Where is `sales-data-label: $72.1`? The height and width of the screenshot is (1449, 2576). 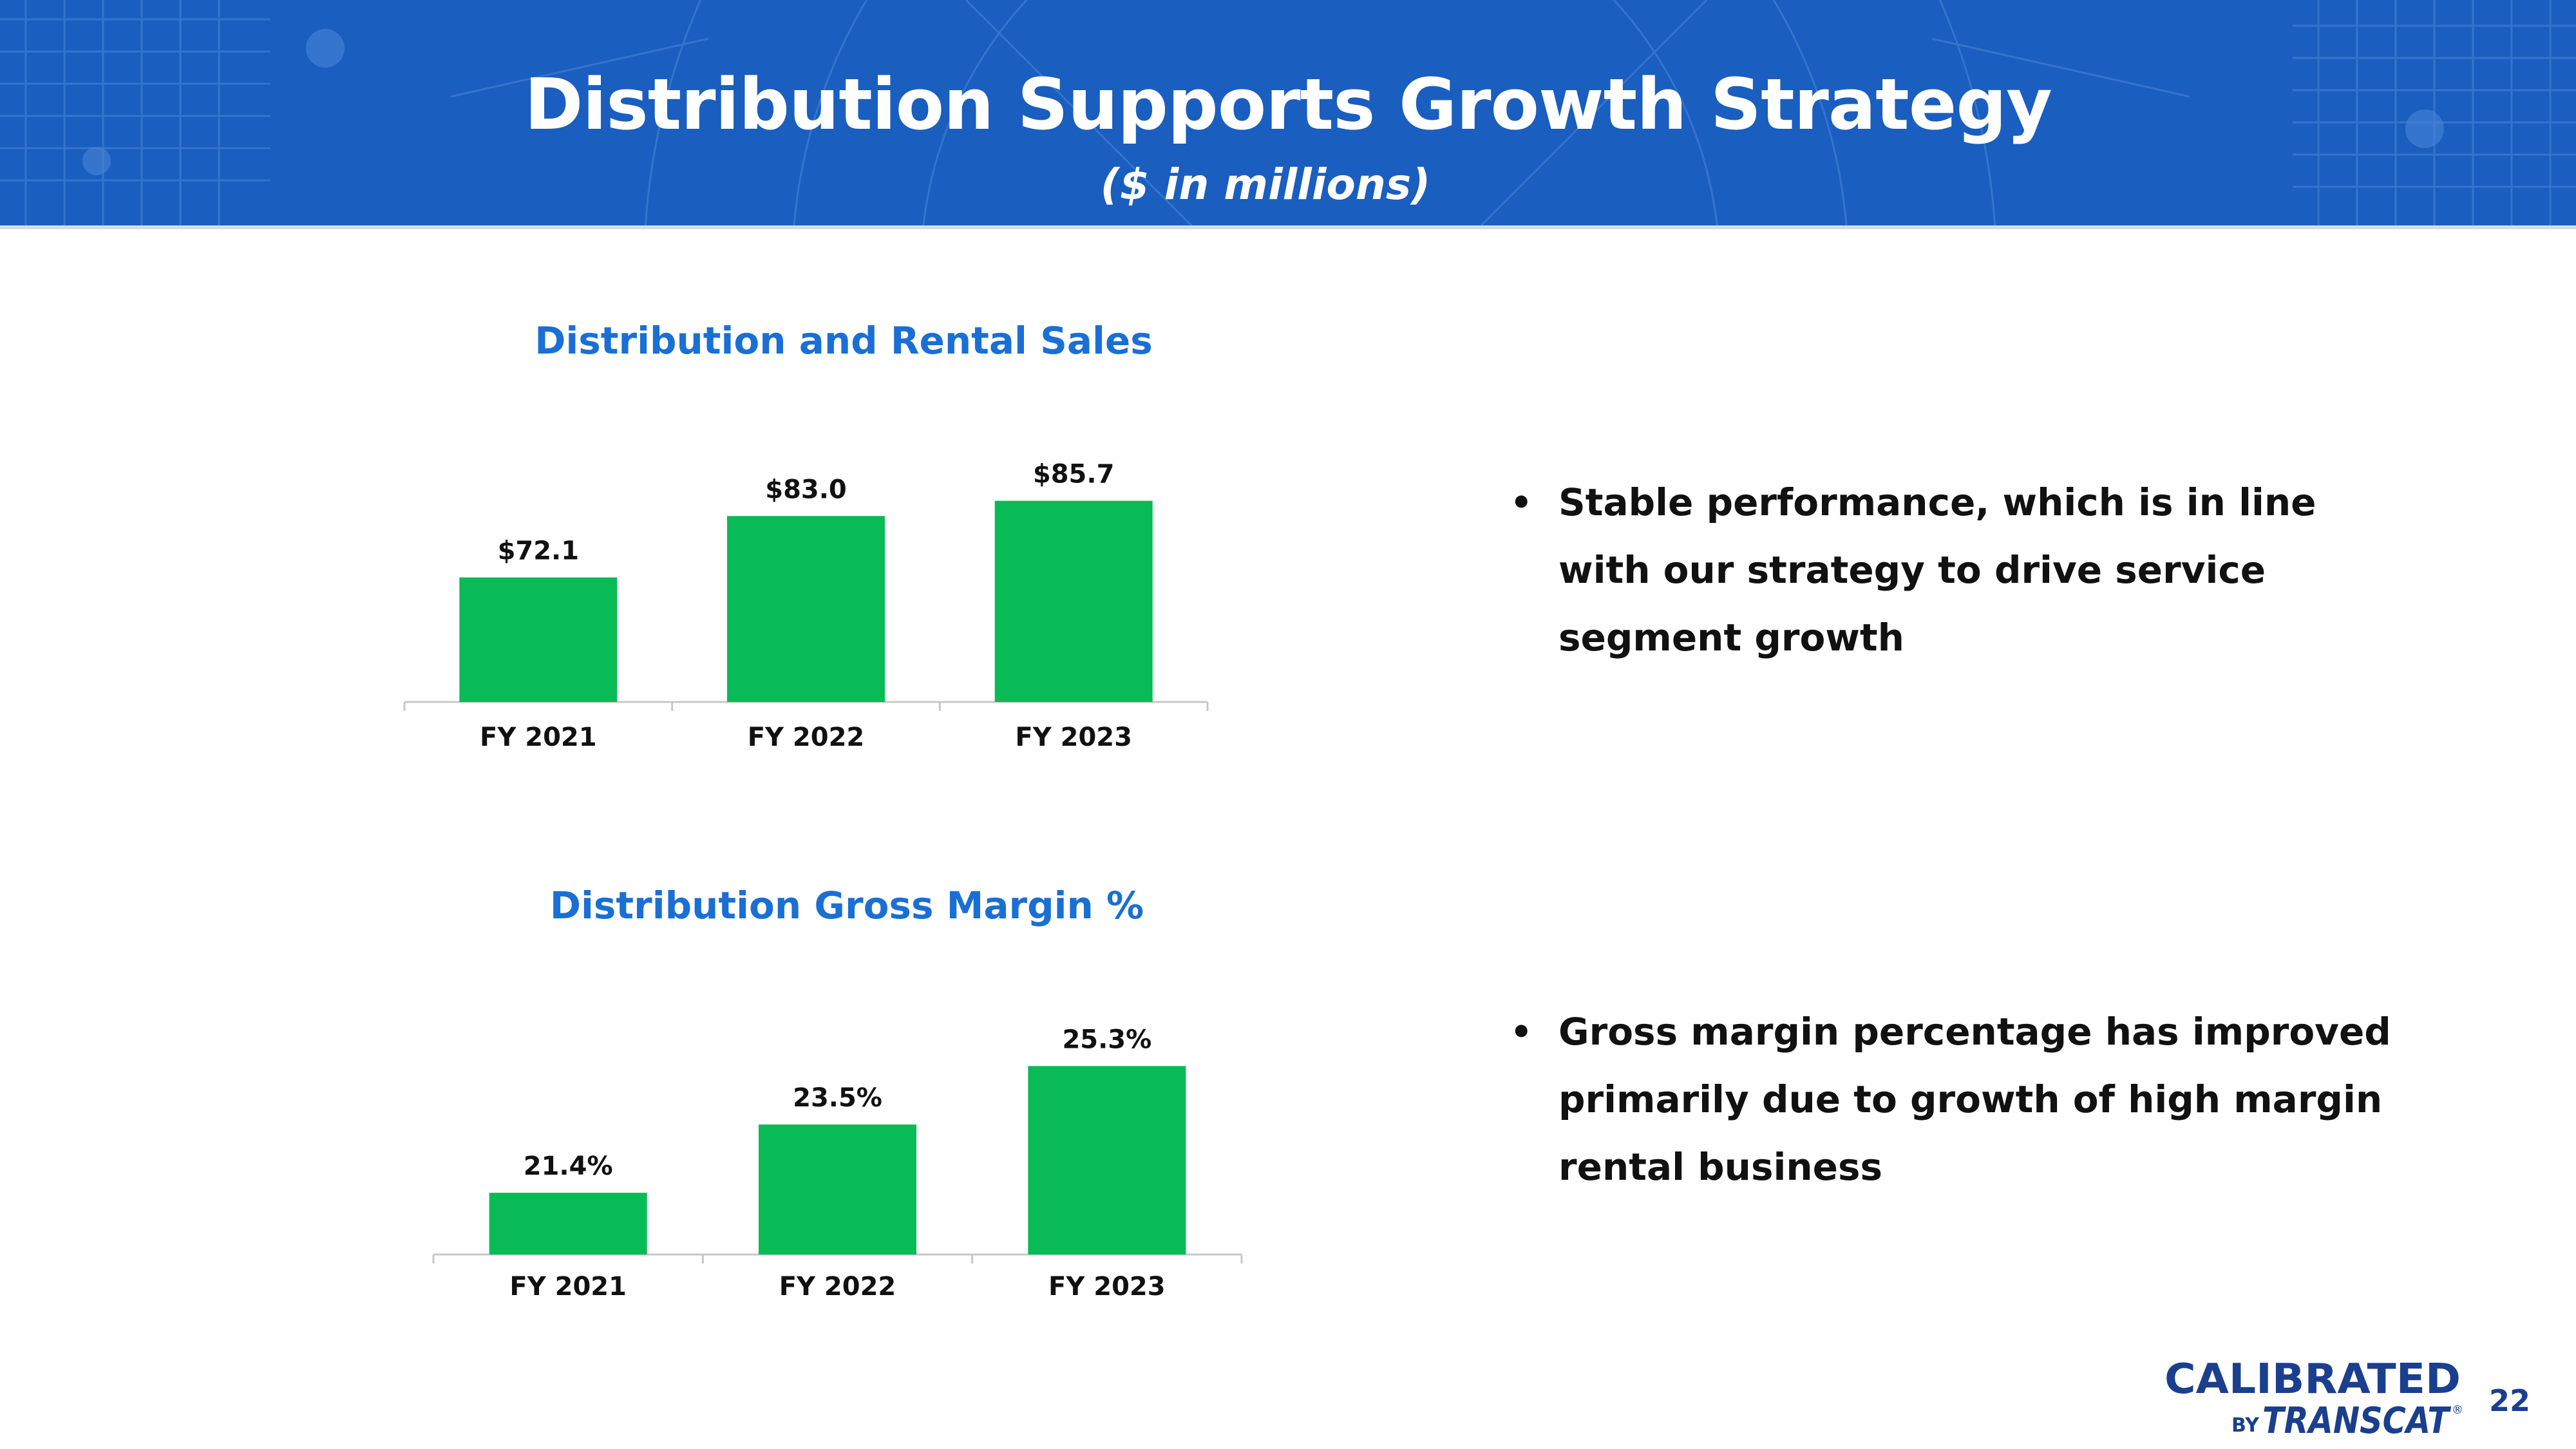
sales-data-label: $72.1 is located at coordinates (539, 551).